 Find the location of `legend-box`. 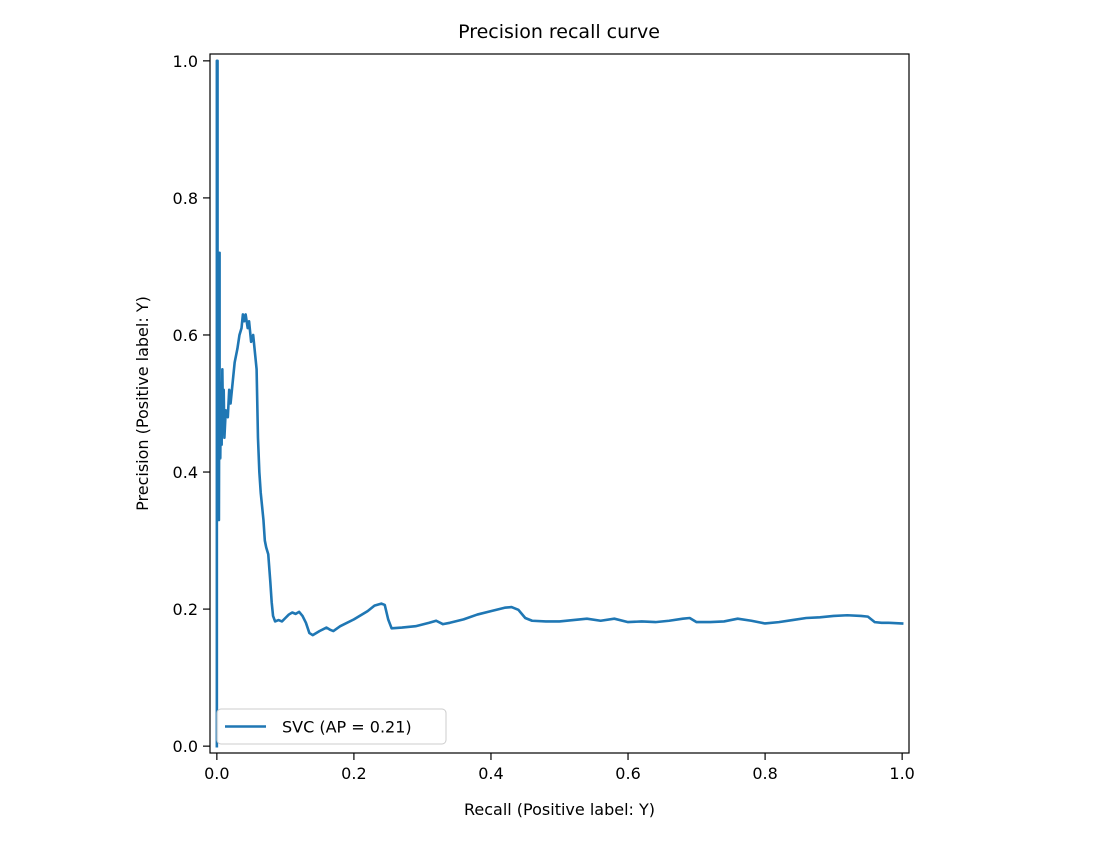

legend-box is located at coordinates (331, 726).